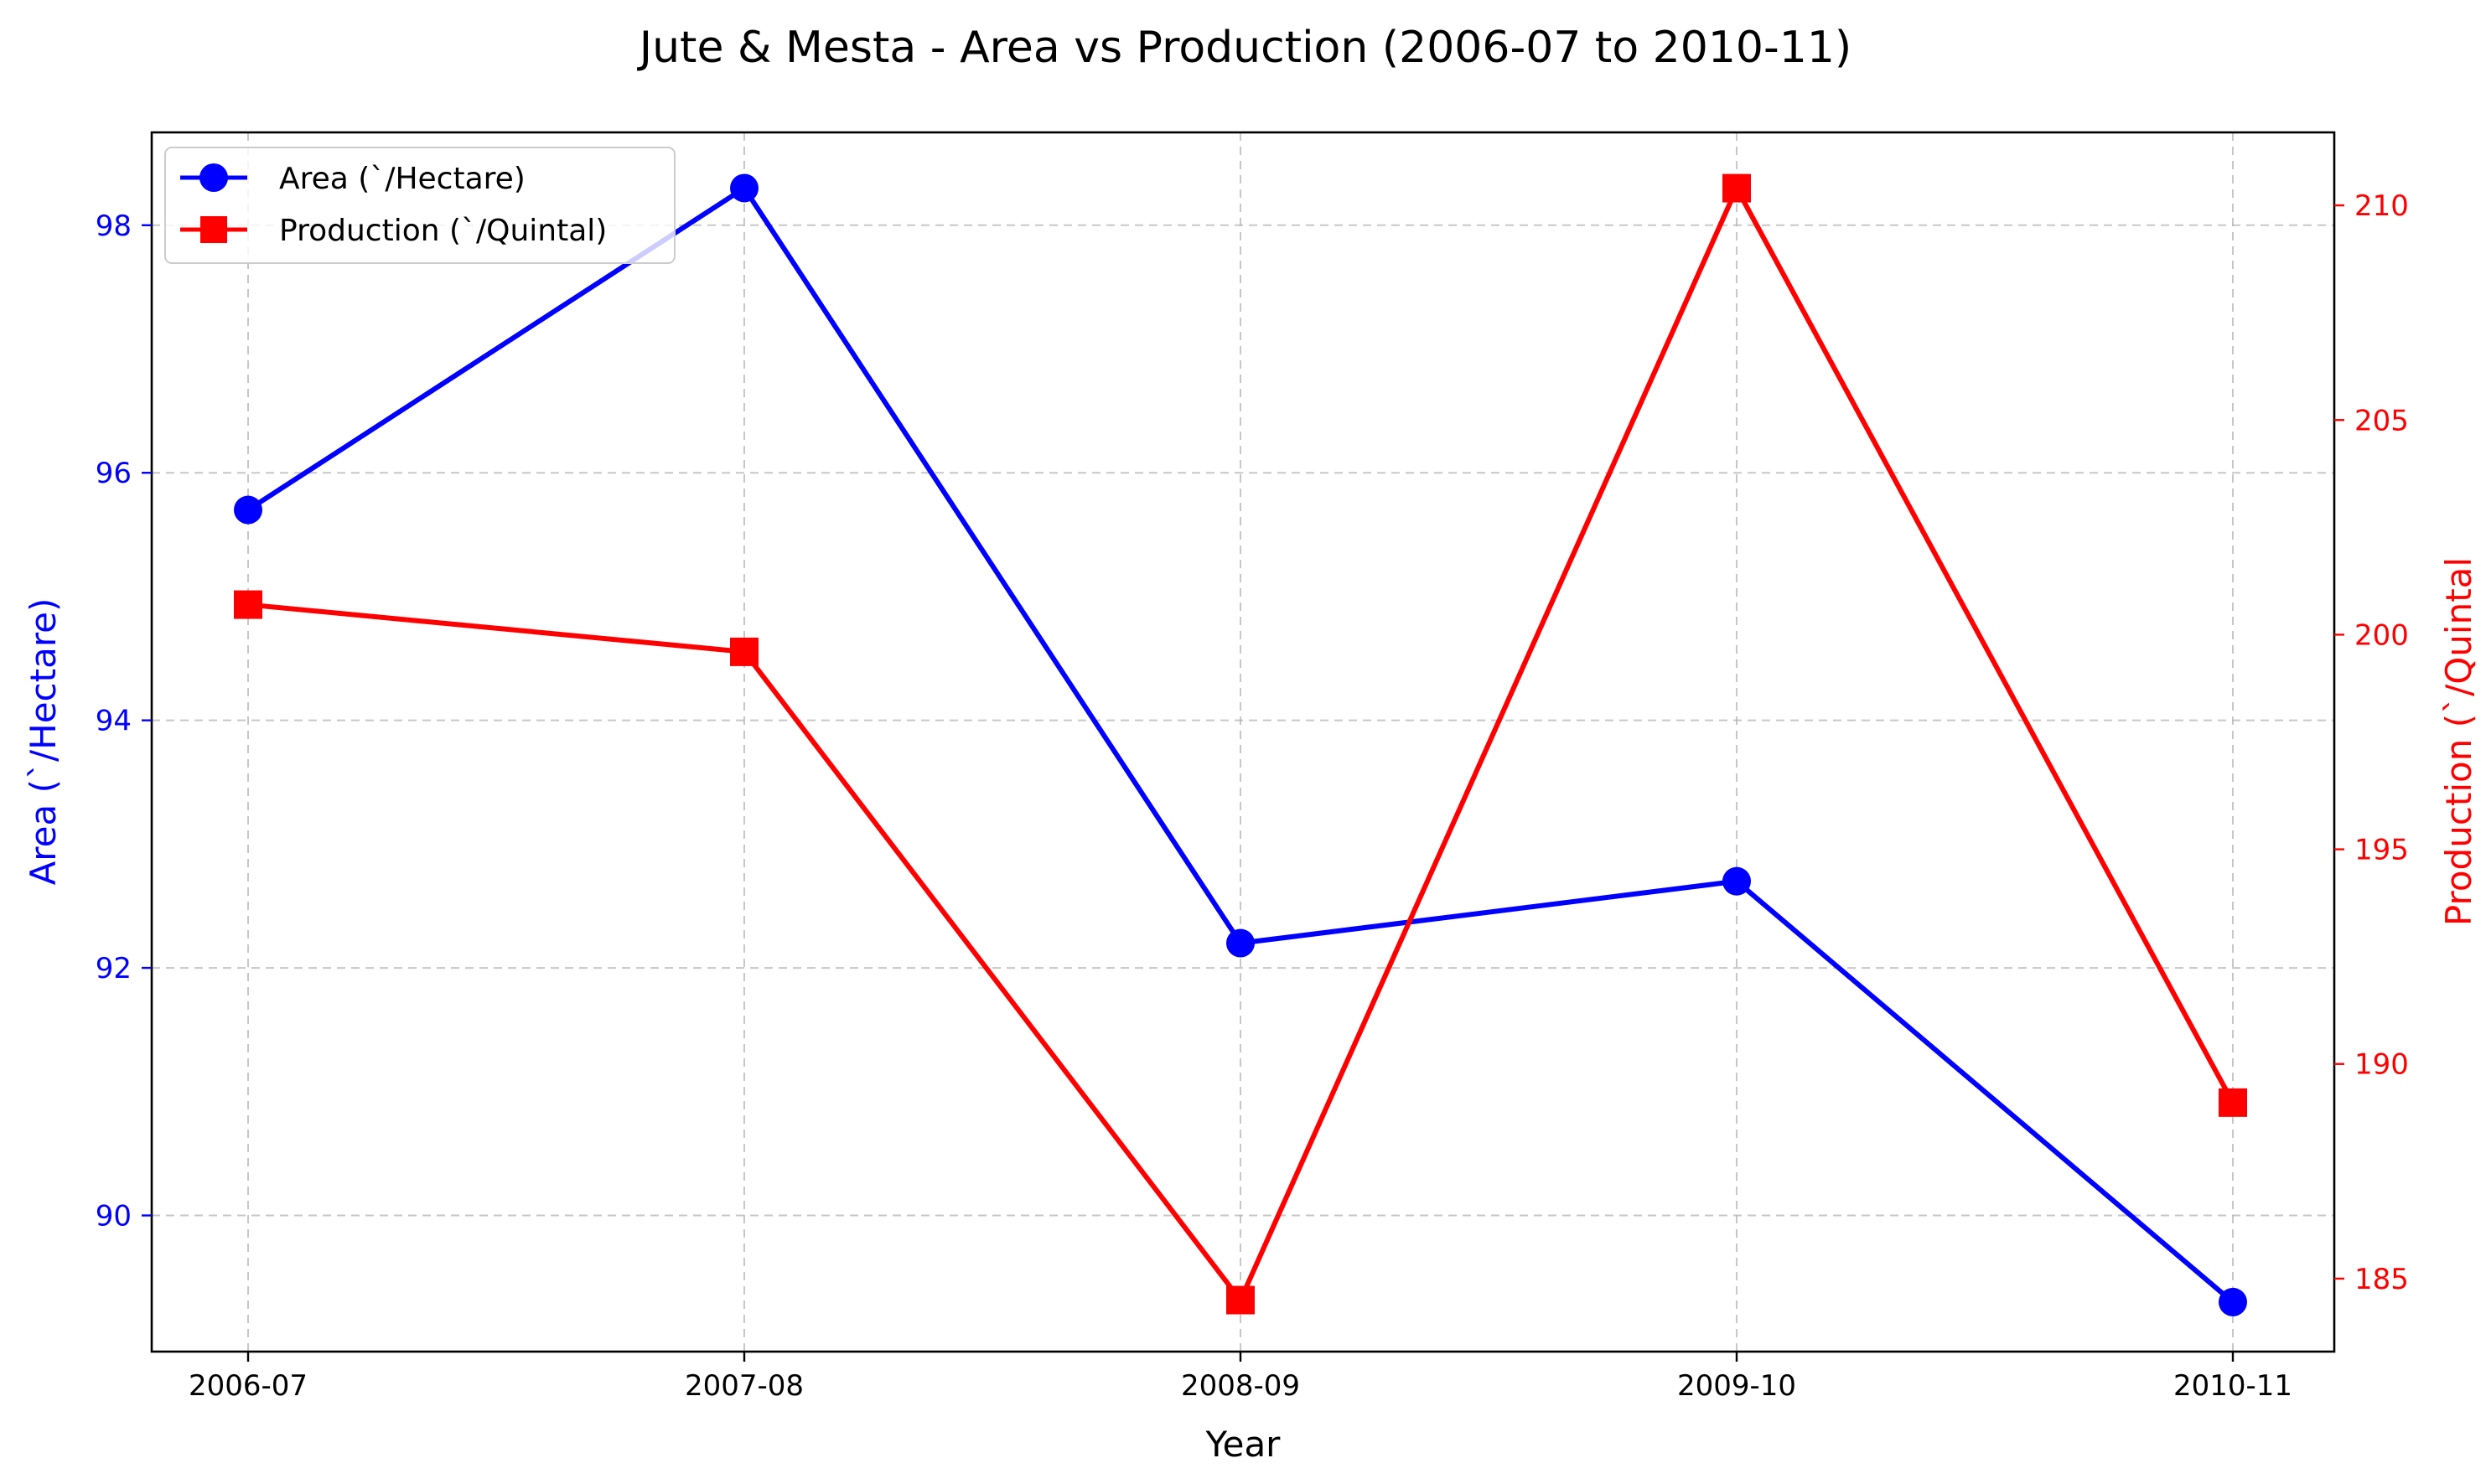  What do you see at coordinates (744, 1386) in the screenshot?
I see `x-tick-label: 2007-08` at bounding box center [744, 1386].